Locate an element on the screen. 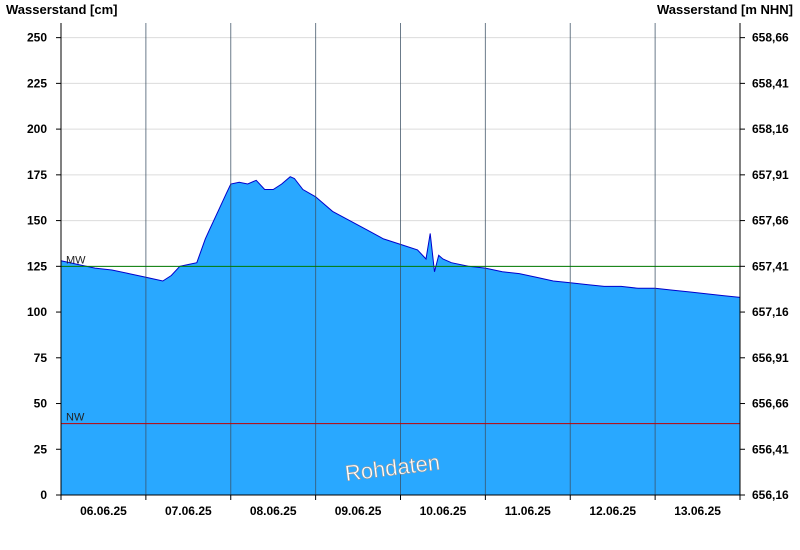  y-tick-label-right: 657,91 is located at coordinates (770, 175).